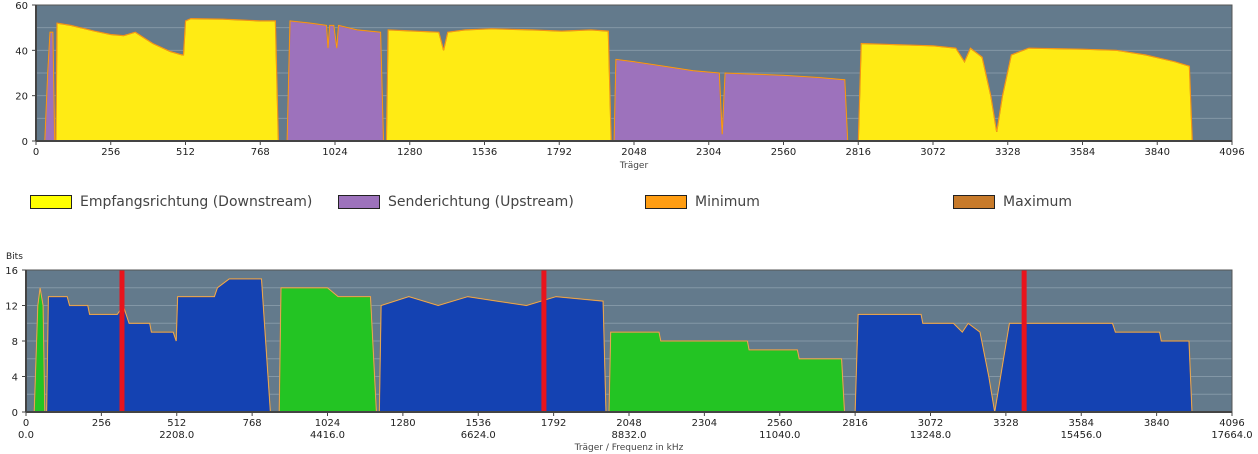 This screenshot has height=454, width=1258. Describe the element at coordinates (196, 202) in the screenshot. I see `legend-label: Empfangsrichtung (Downstream)` at that location.